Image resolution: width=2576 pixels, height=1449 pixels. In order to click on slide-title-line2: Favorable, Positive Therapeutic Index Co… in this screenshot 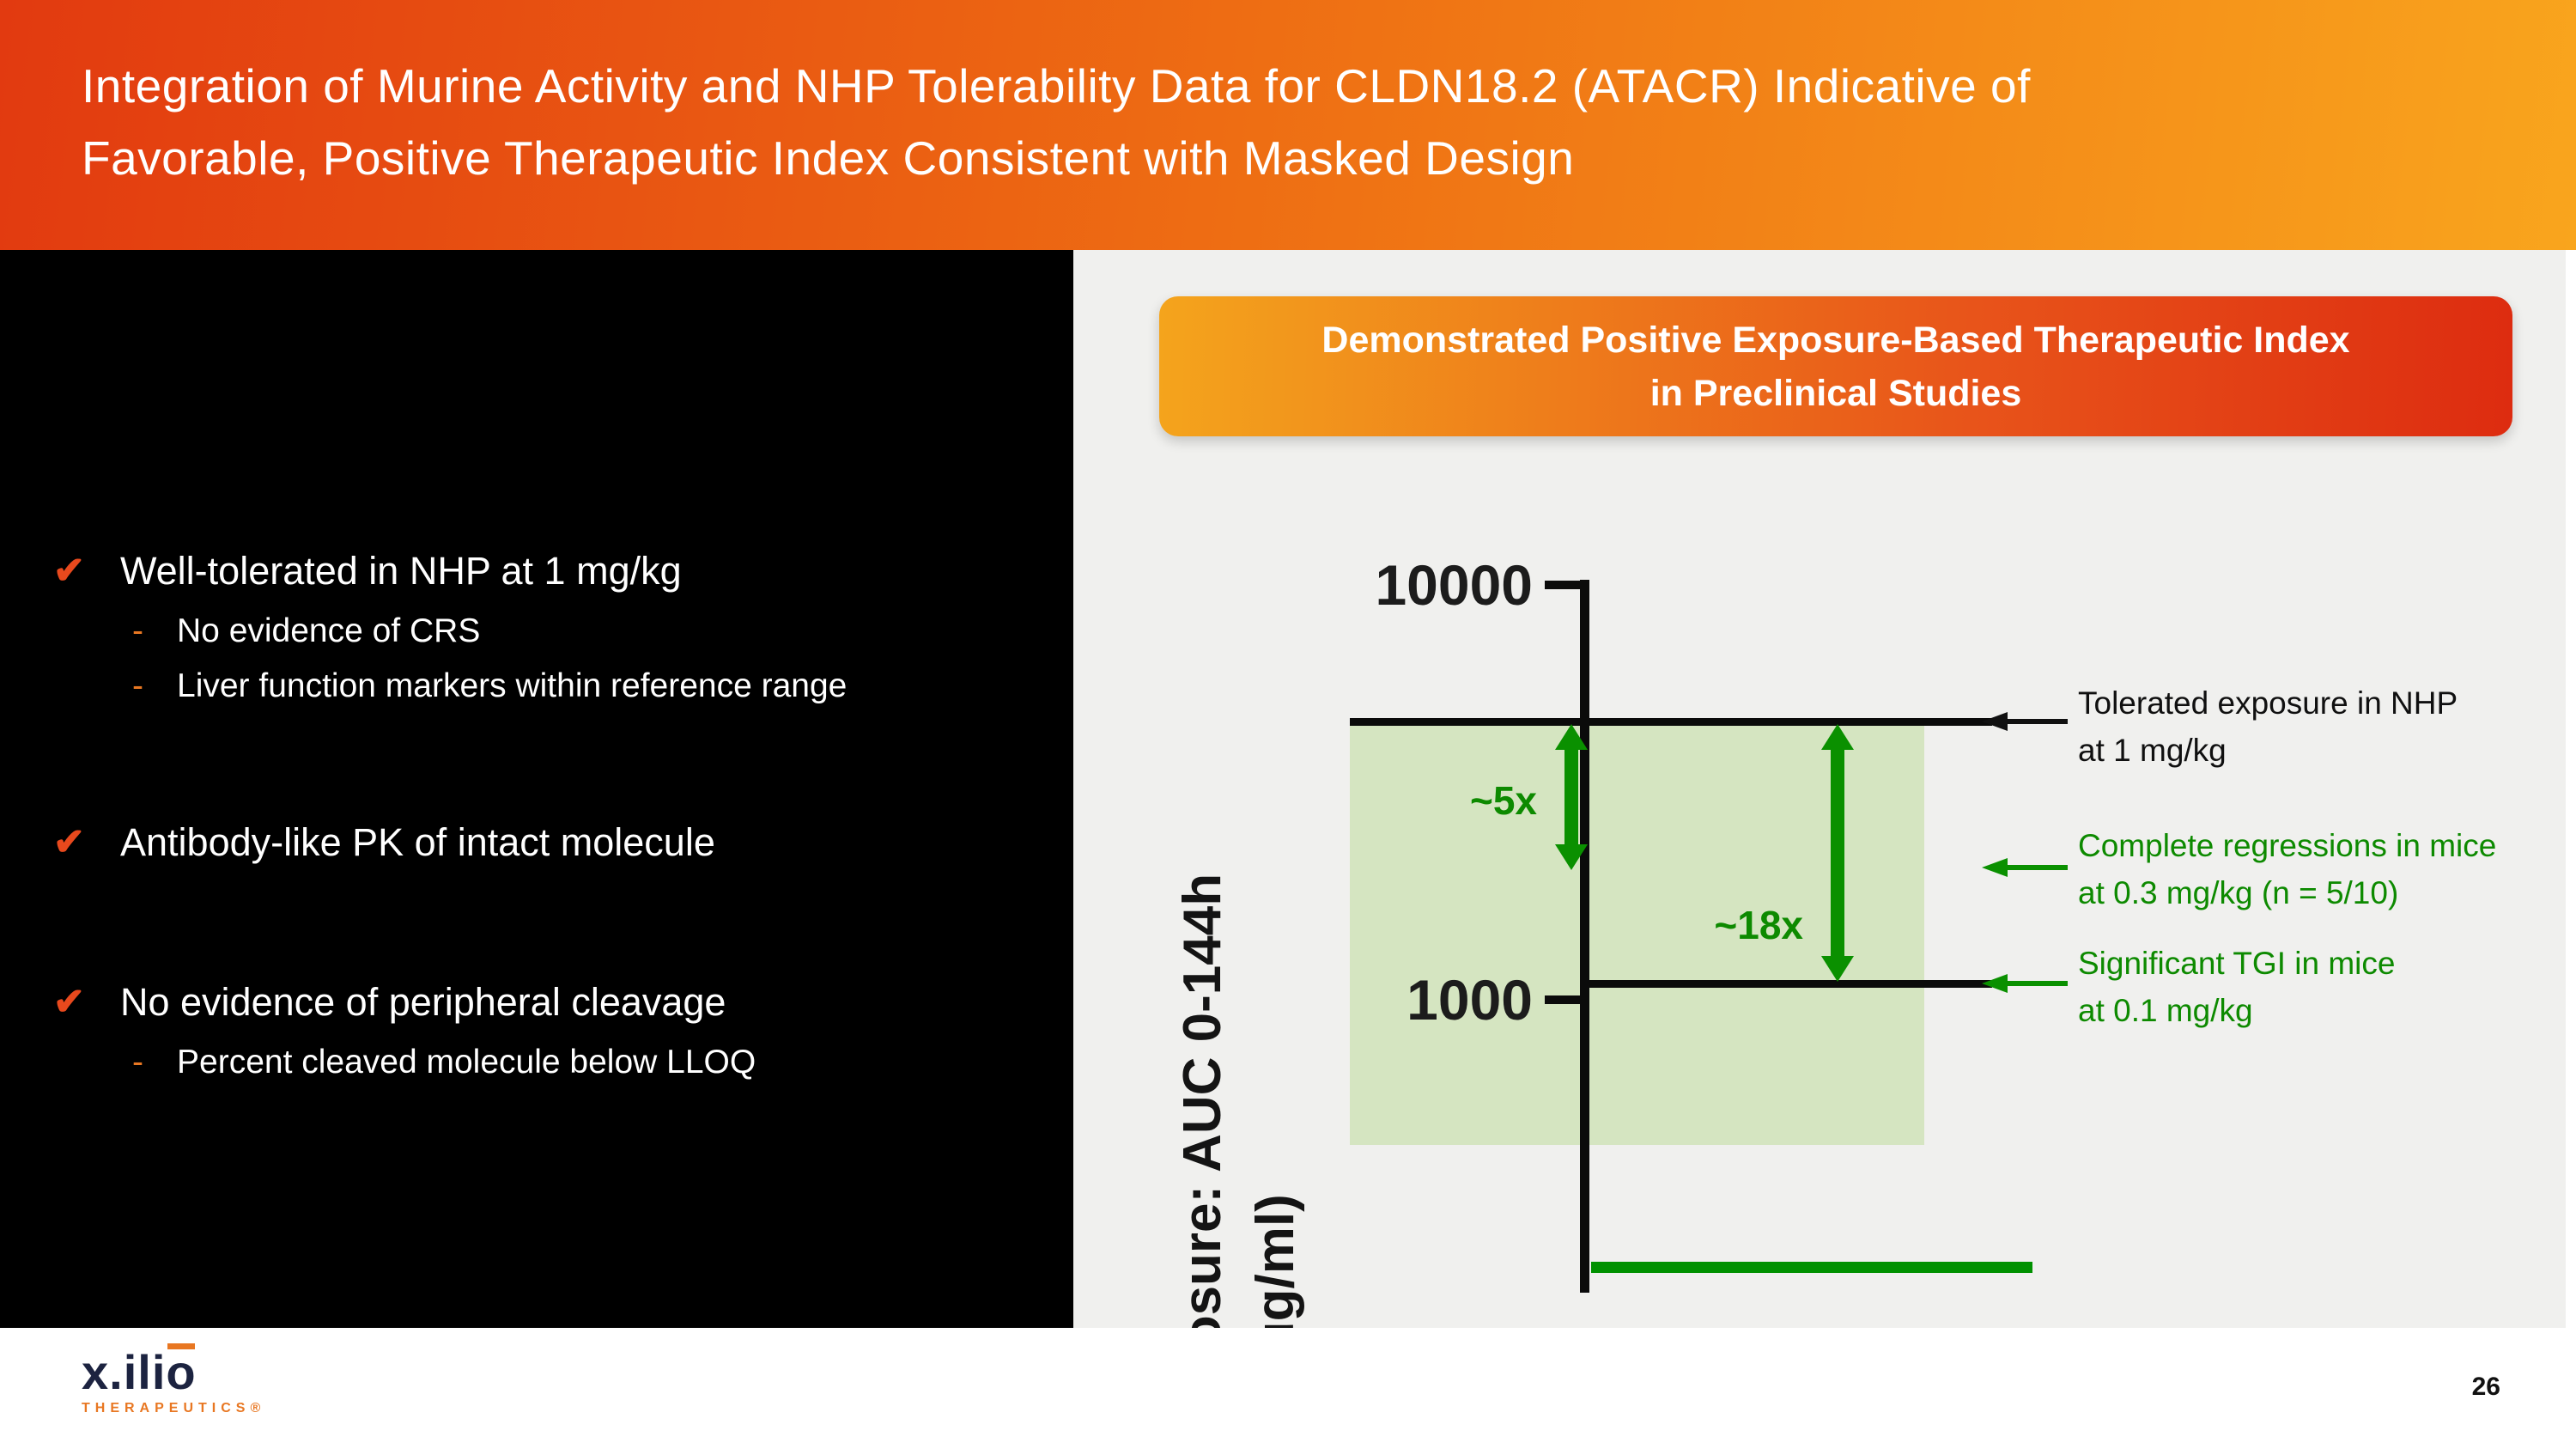, I will do `click(828, 158)`.